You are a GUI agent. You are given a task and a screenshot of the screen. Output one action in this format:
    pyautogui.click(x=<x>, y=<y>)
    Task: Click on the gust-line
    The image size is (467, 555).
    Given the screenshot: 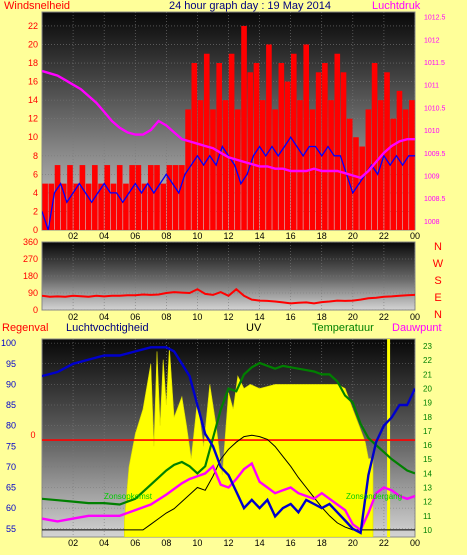 What is the action you would take?
    pyautogui.click(x=228, y=183)
    